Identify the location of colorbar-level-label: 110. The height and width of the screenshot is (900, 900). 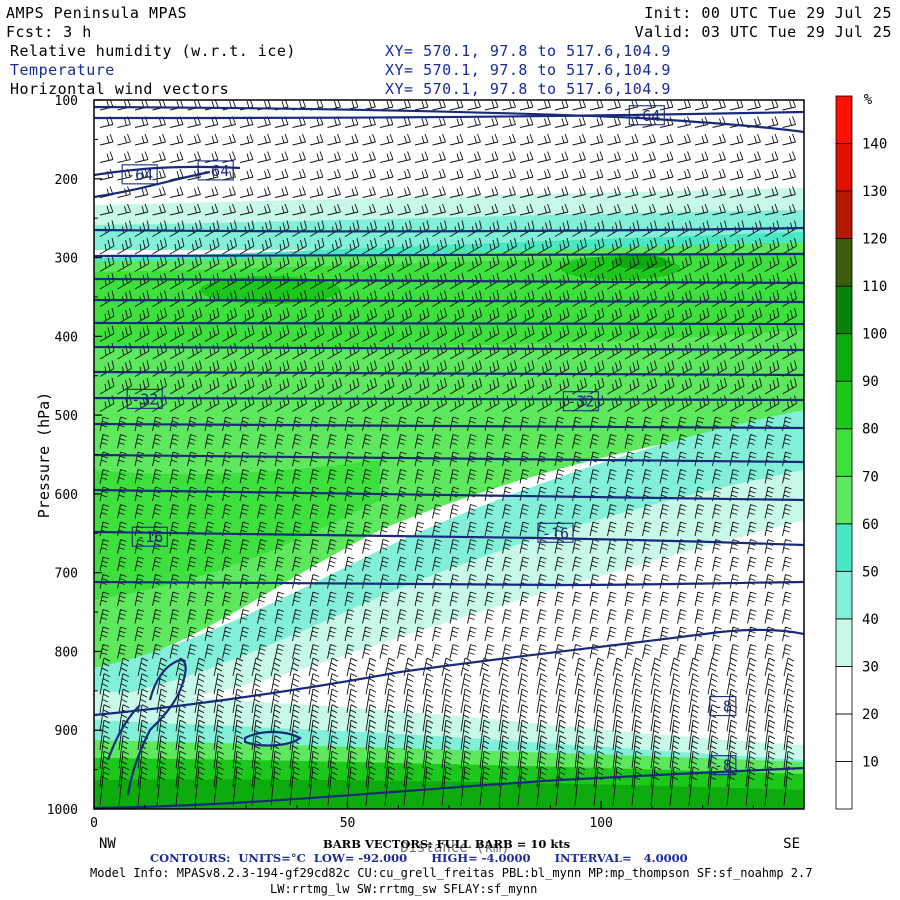
(874, 287).